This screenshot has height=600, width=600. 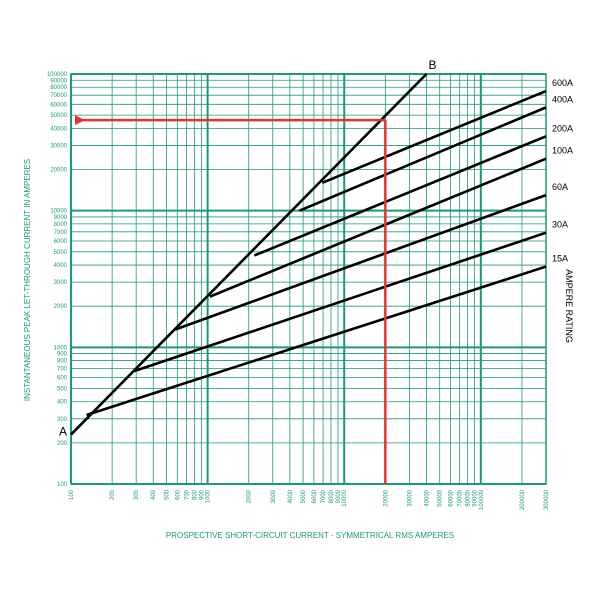 What do you see at coordinates (61, 266) in the screenshot?
I see `y-tick-label: 4000` at bounding box center [61, 266].